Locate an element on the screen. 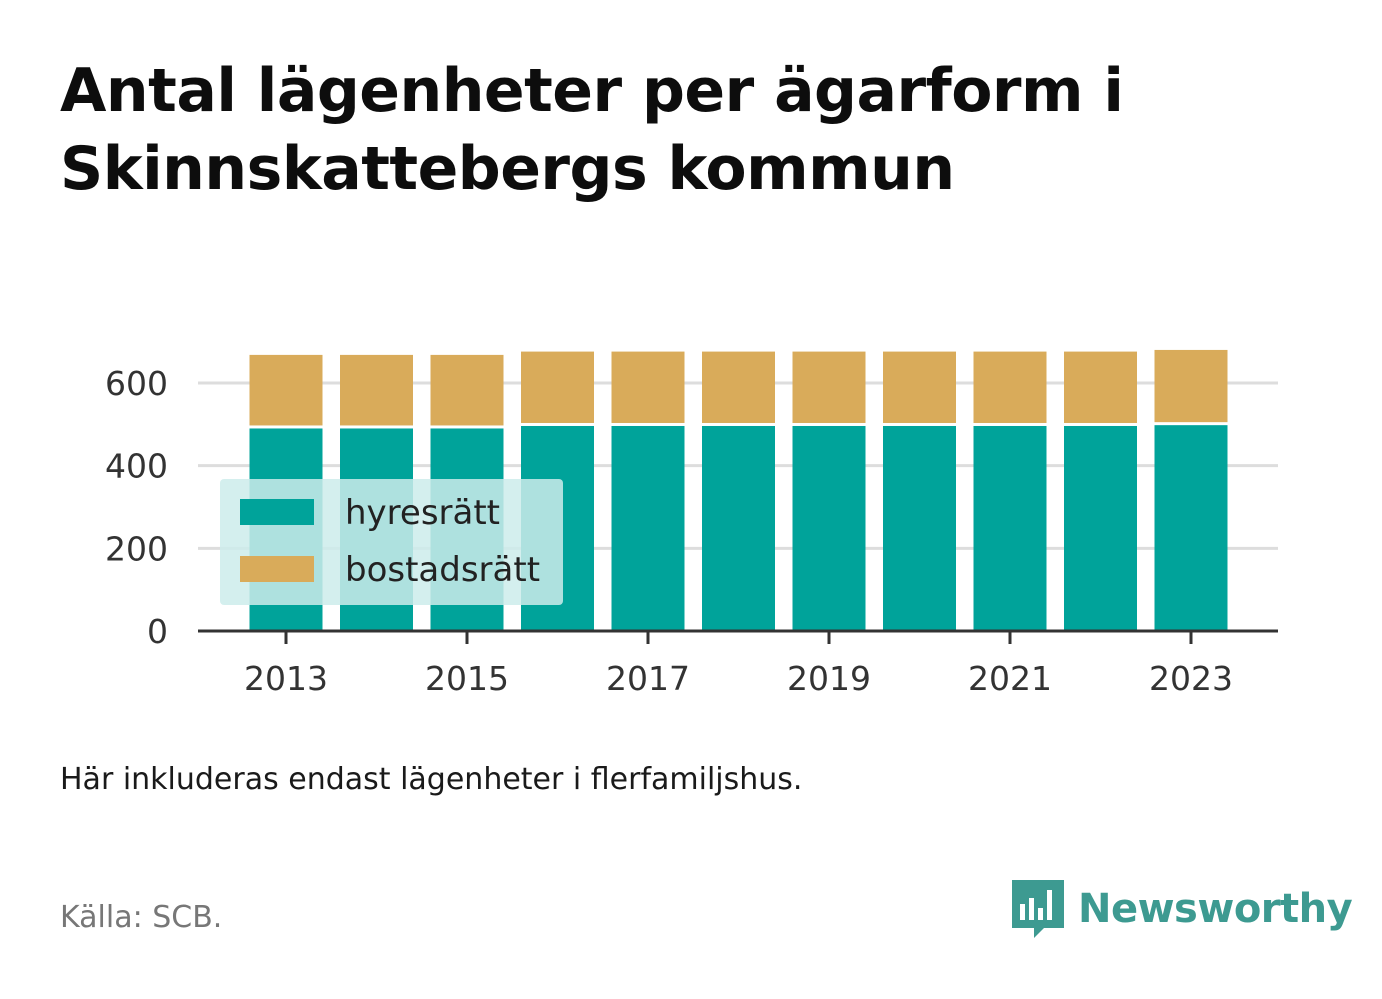 The width and height of the screenshot is (1382, 999). x-tick-label-2023: 2023 is located at coordinates (1191, 678).